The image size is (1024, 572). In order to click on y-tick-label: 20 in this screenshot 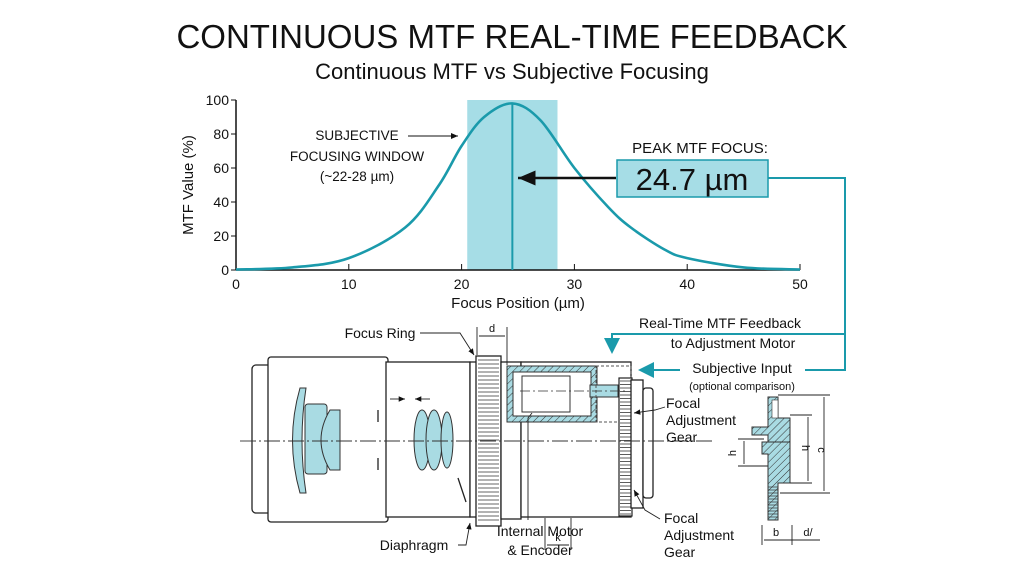, I will do `click(221, 236)`.